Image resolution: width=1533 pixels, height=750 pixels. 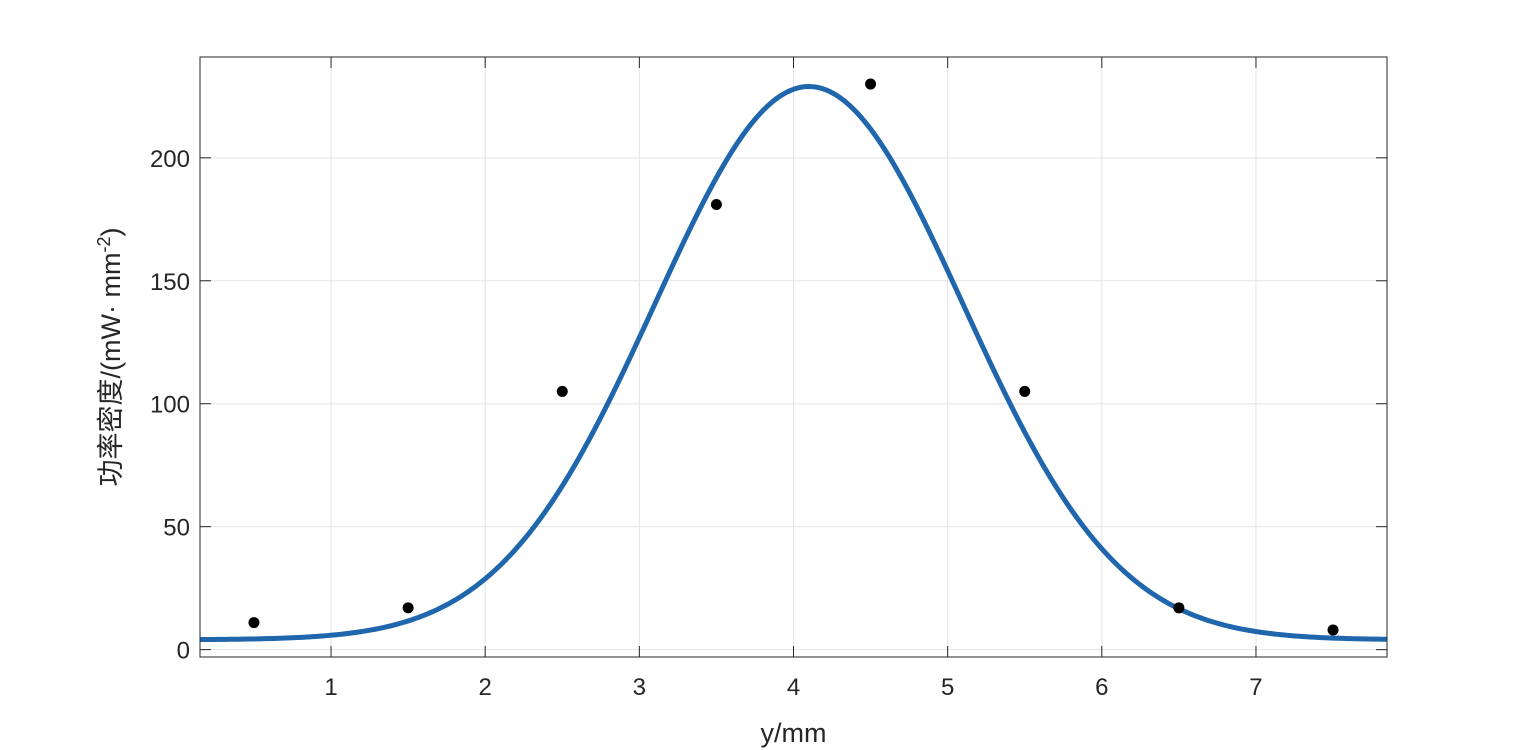 I want to click on y-axis-label: 功率密度/(mW· mm-2), so click(x=110, y=357).